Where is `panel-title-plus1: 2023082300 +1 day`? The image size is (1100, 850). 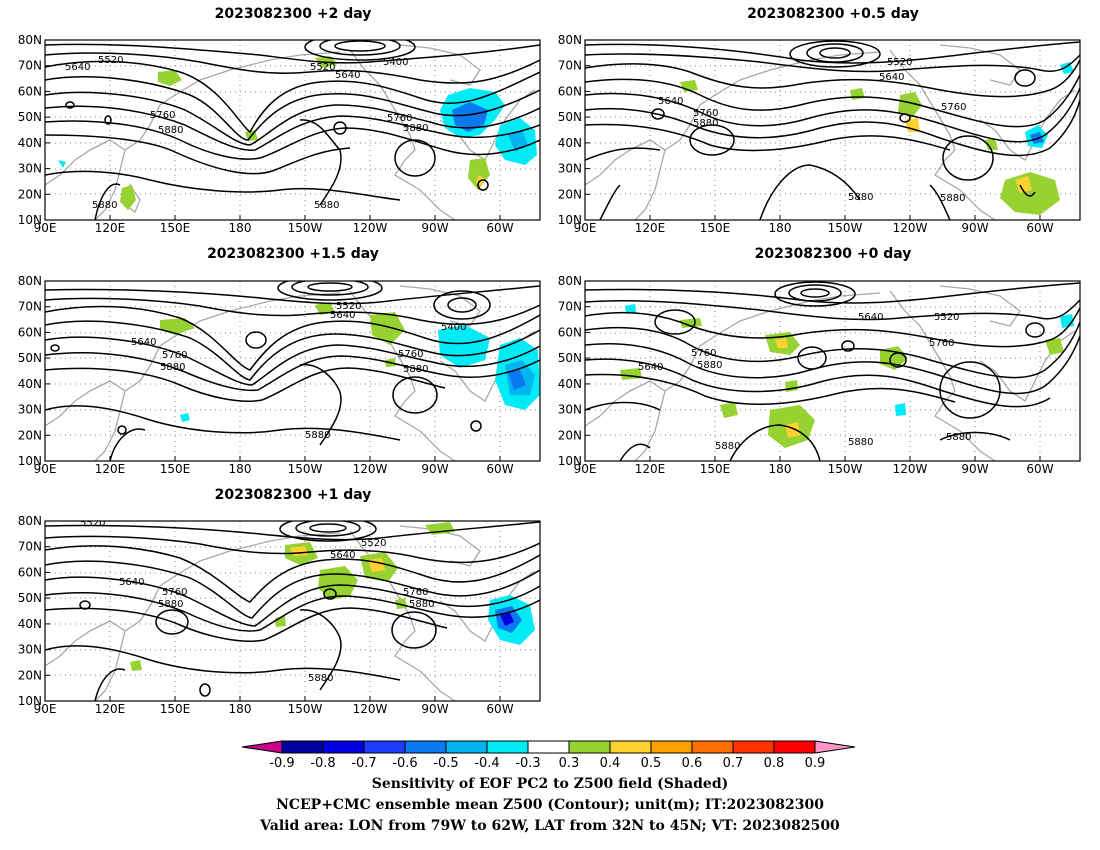
panel-title-plus1: 2023082300 +1 day is located at coordinates (293, 495).